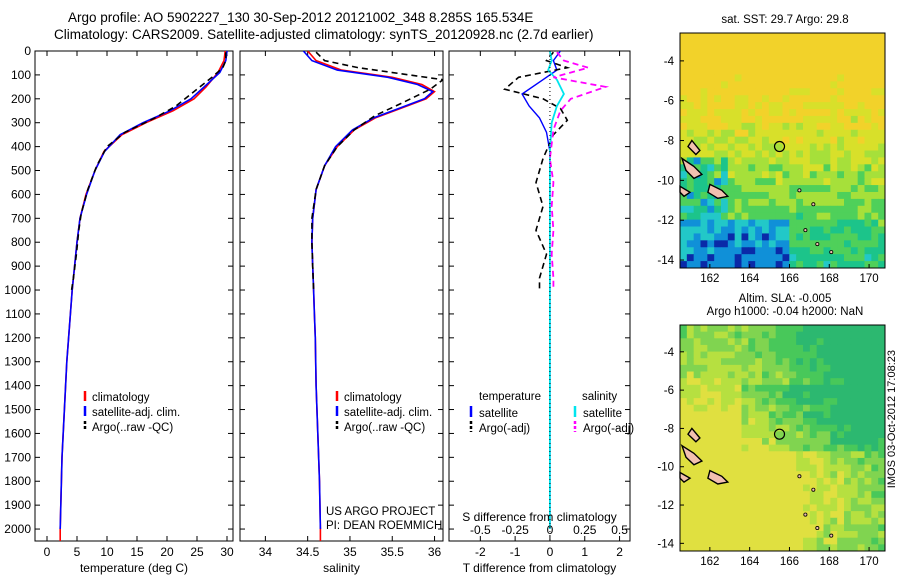  What do you see at coordinates (132, 428) in the screenshot?
I see `legend-label: Argo(..raw -QC)` at bounding box center [132, 428].